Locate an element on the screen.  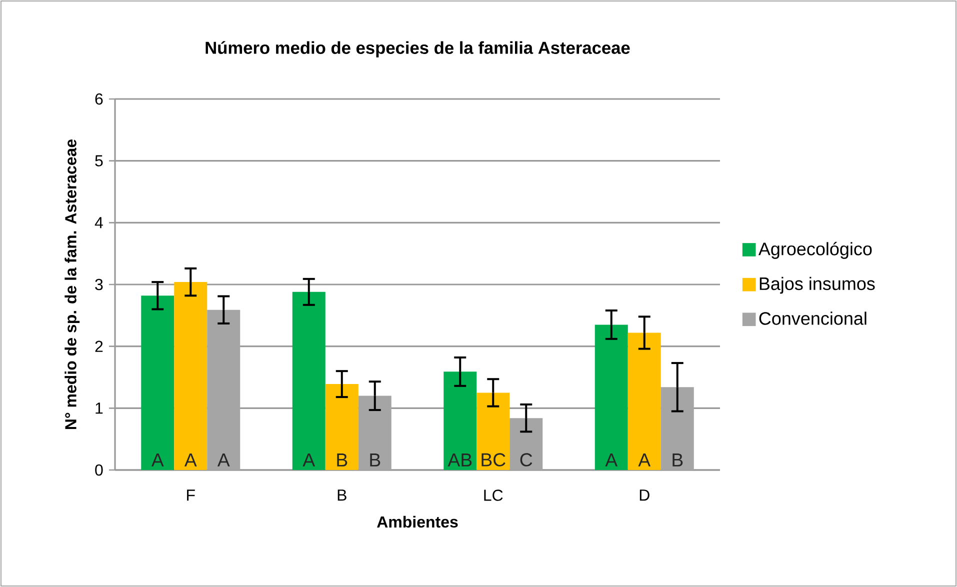
y-tick-label: 3 is located at coordinates (99, 284).